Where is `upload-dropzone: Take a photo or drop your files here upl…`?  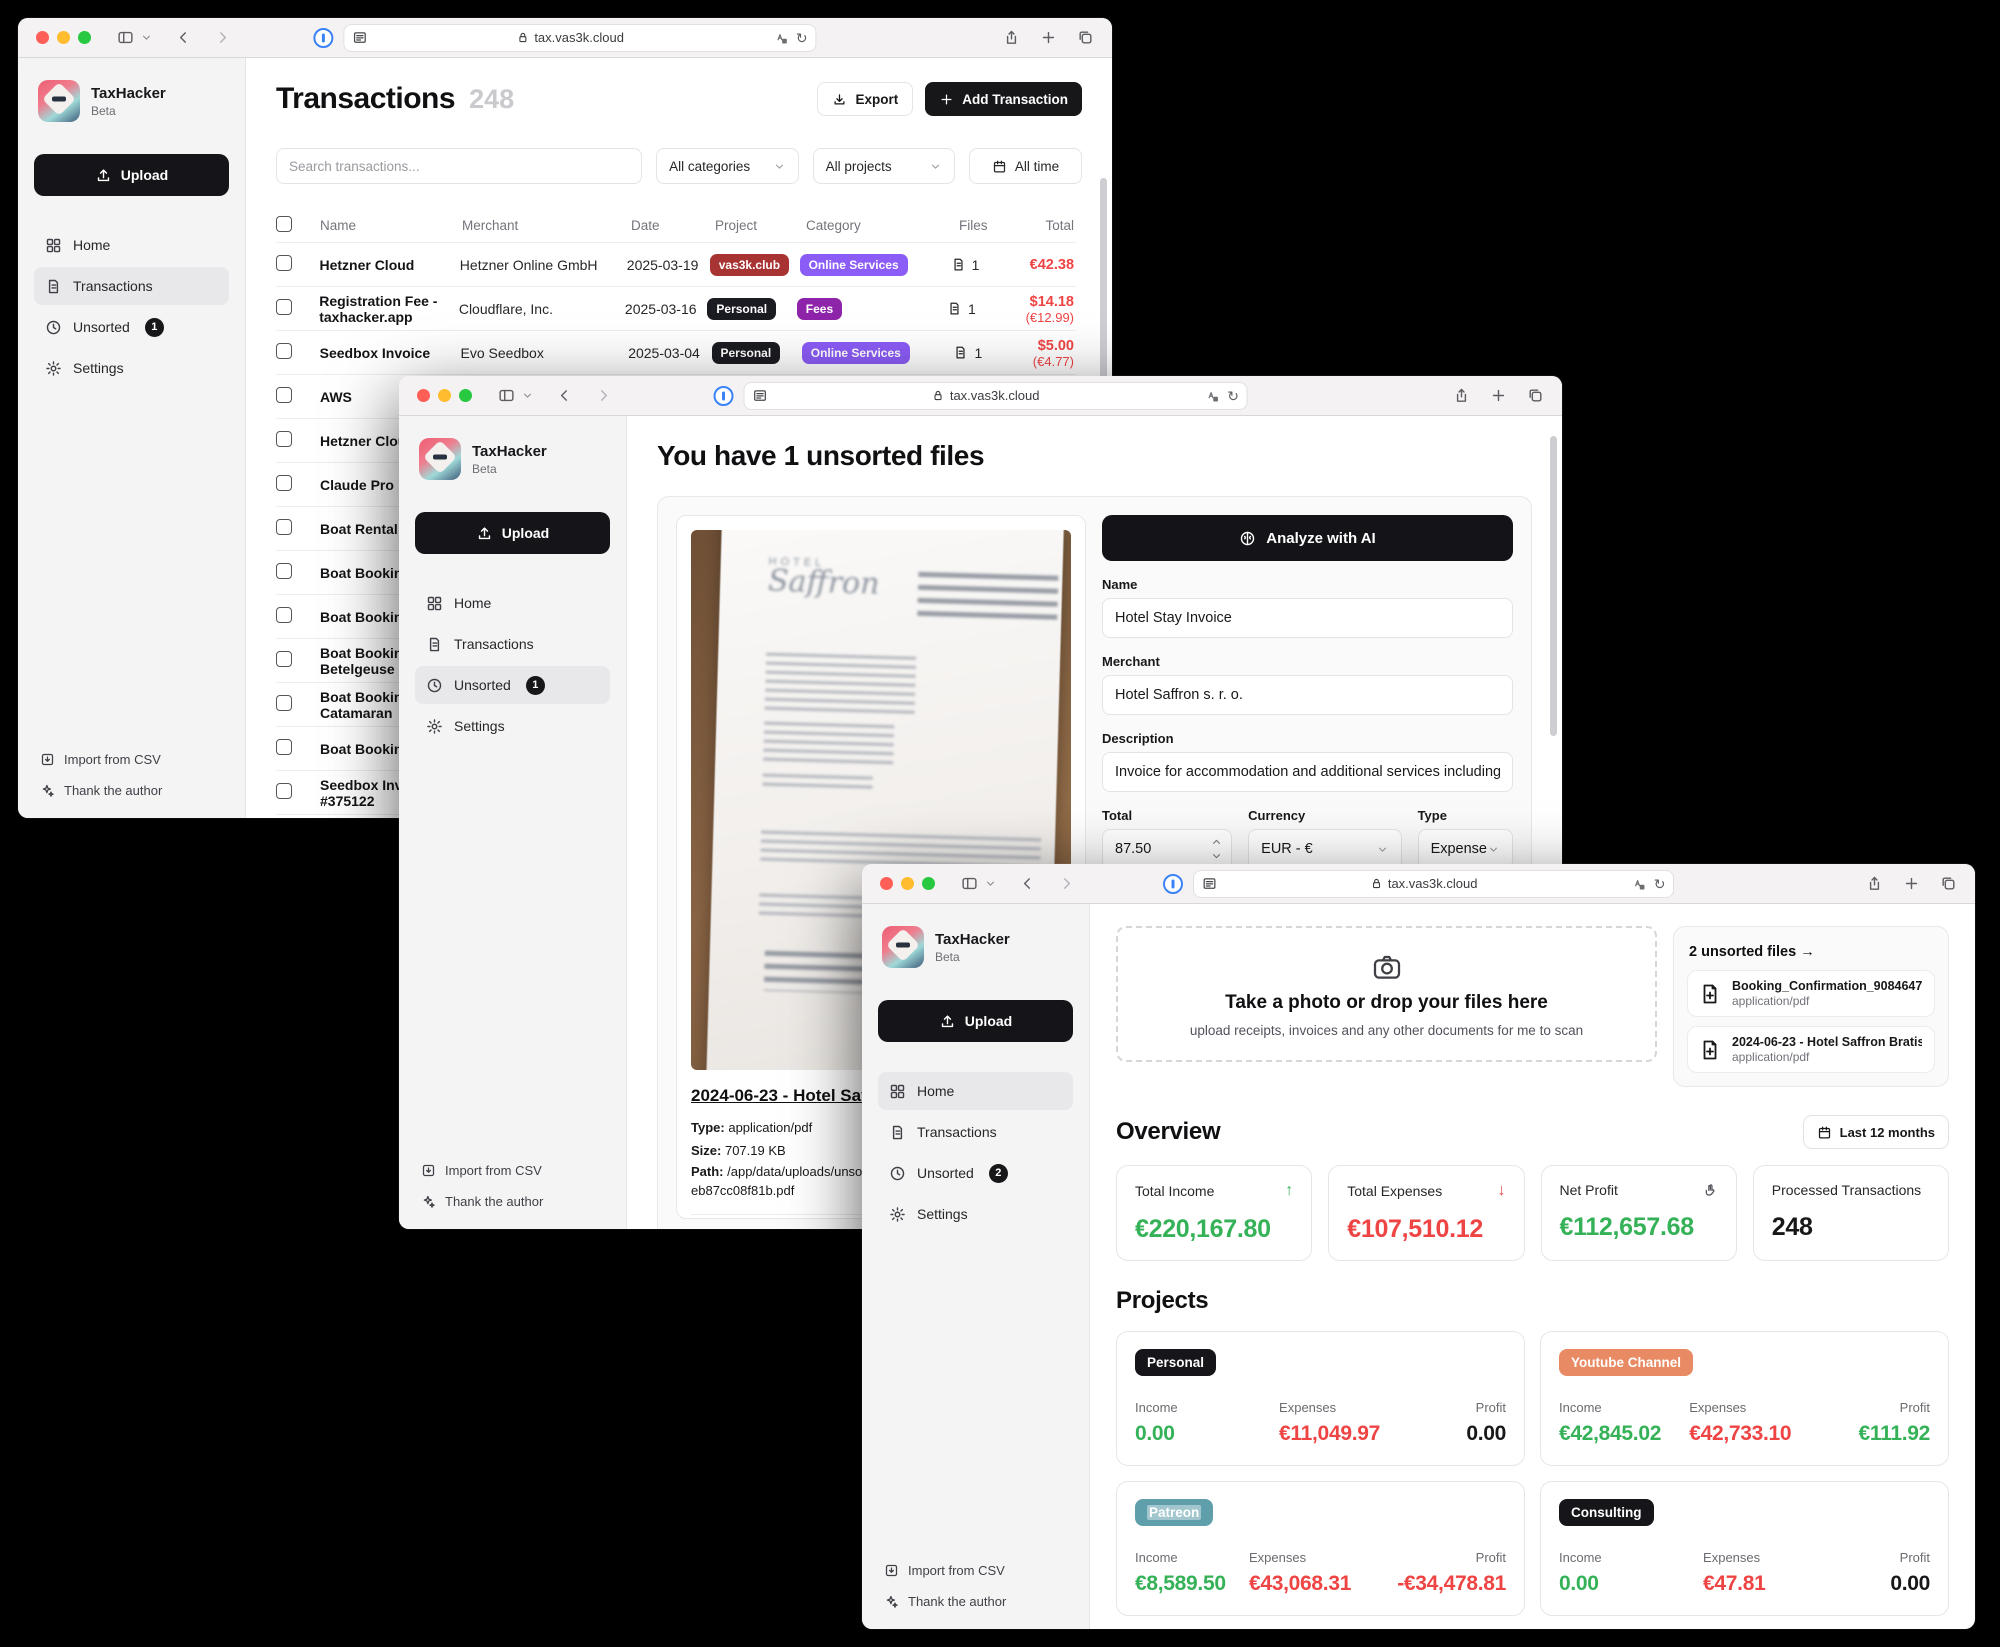
upload-dropzone: Take a photo or drop your files here upl… is located at coordinates (1386, 994).